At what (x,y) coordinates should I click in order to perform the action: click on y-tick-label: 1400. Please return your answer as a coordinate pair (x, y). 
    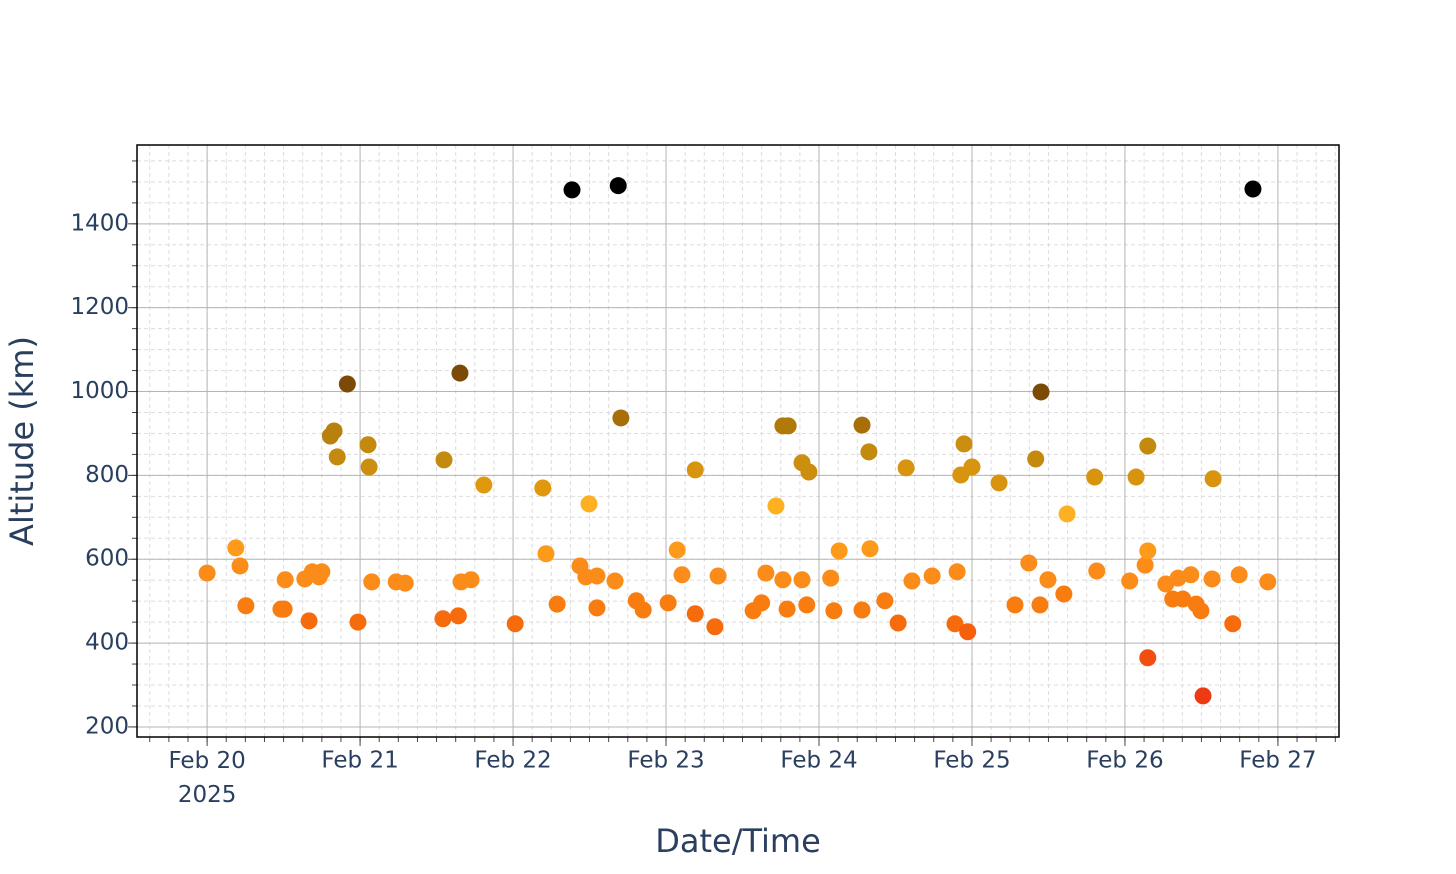
    Looking at the image, I should click on (99, 223).